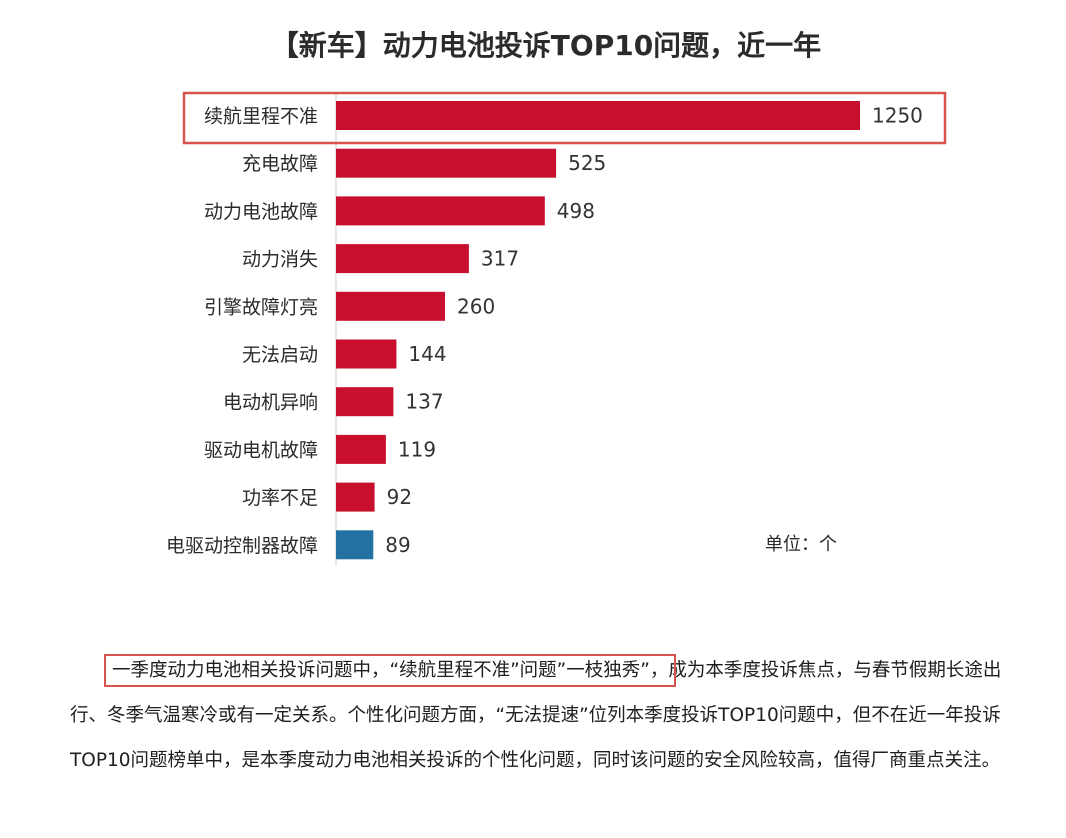 This screenshot has width=1066, height=838. What do you see at coordinates (476, 306) in the screenshot?
I see `value-label: 260` at bounding box center [476, 306].